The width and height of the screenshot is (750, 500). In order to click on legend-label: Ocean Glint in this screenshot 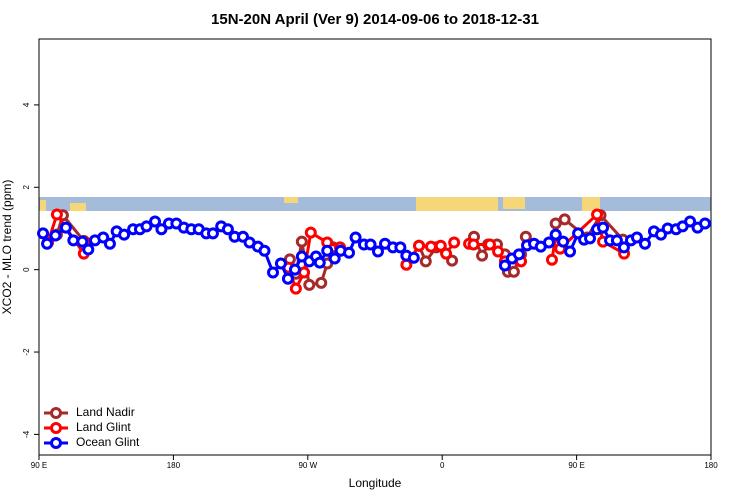, I will do `click(108, 442)`.